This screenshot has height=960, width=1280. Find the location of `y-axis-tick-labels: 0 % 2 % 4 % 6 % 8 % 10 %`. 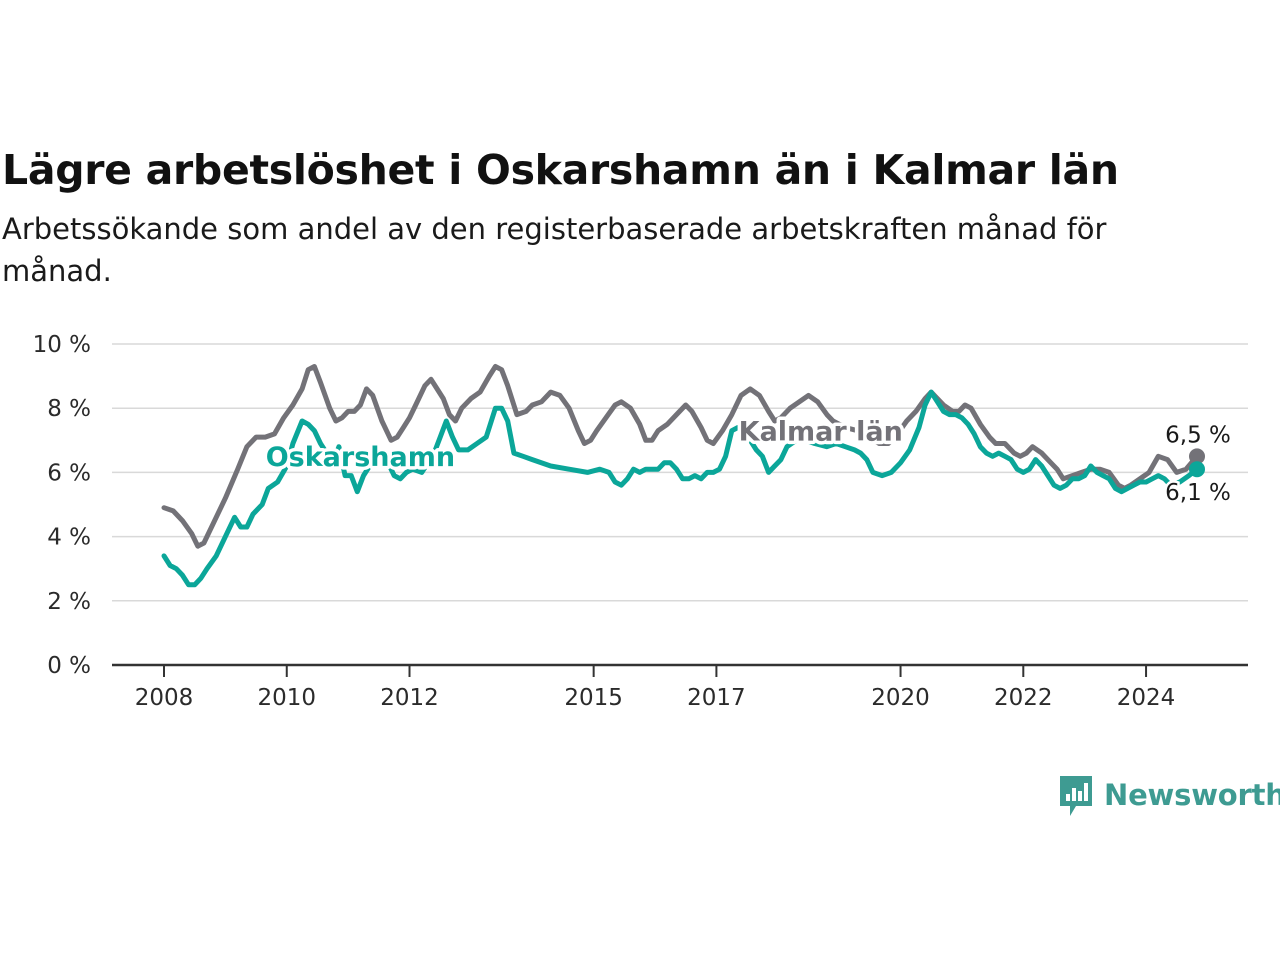

y-axis-tick-labels: 0 % 2 % 4 % 6 % 8 % 10 % is located at coordinates (62, 505).